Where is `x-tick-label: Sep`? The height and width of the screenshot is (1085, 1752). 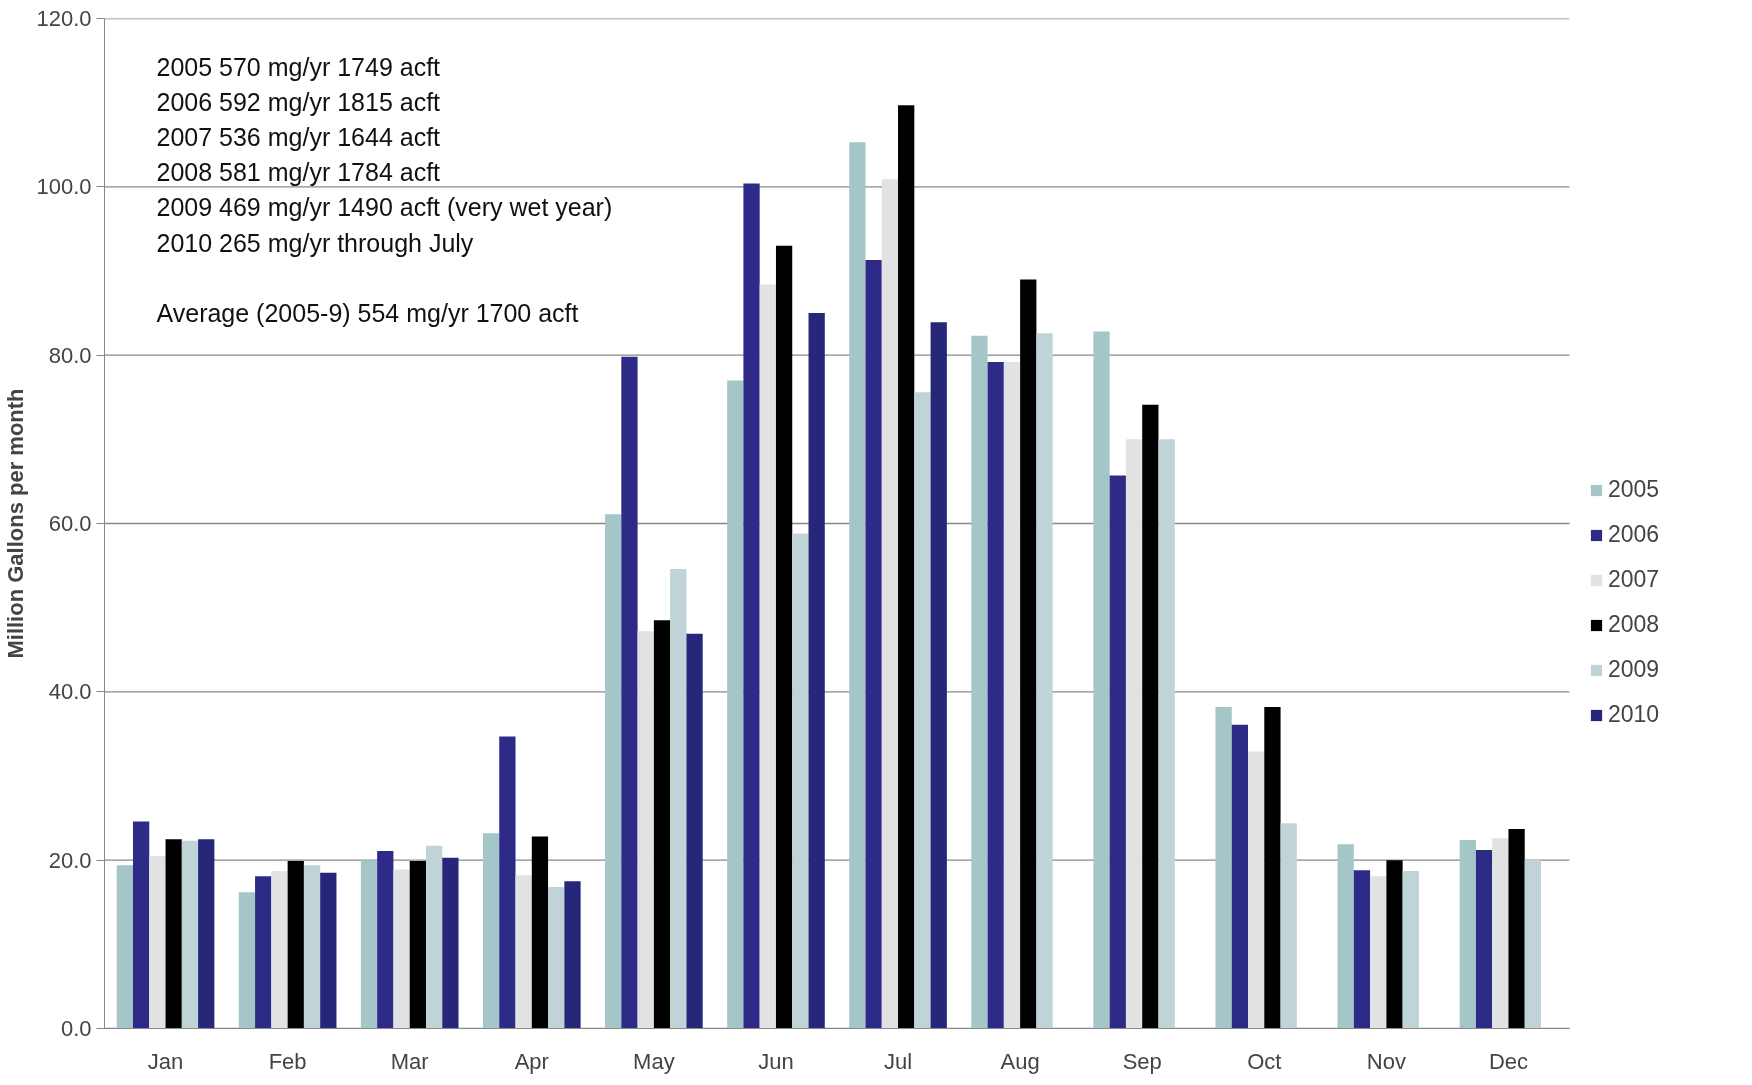 x-tick-label: Sep is located at coordinates (1142, 1061).